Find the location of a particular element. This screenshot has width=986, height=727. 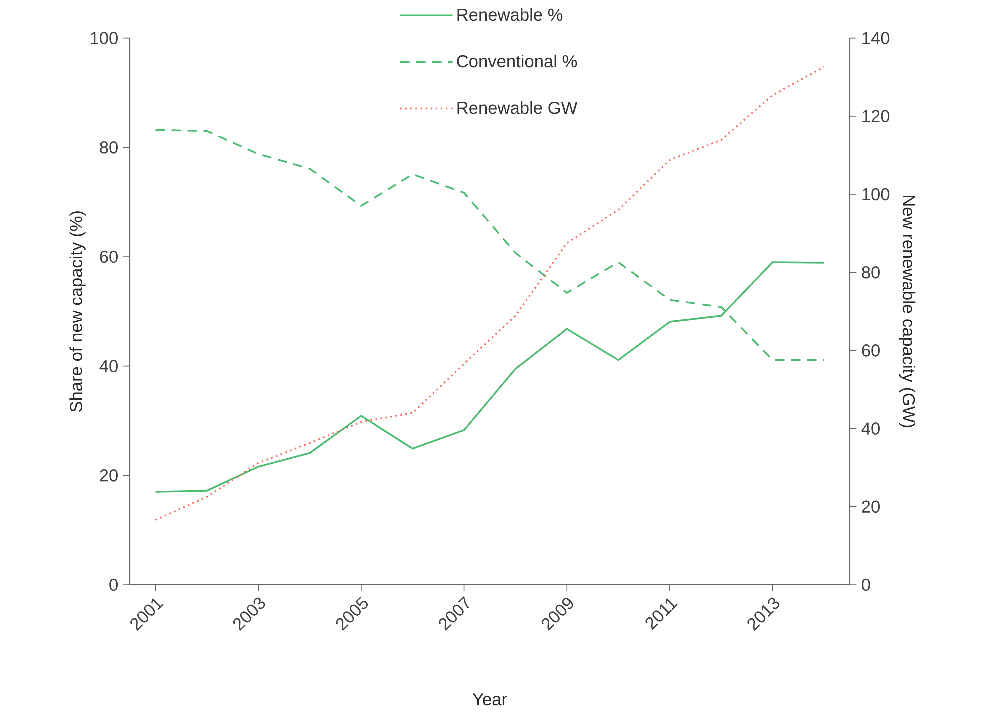

y-tick-label: 0 is located at coordinates (114, 585).